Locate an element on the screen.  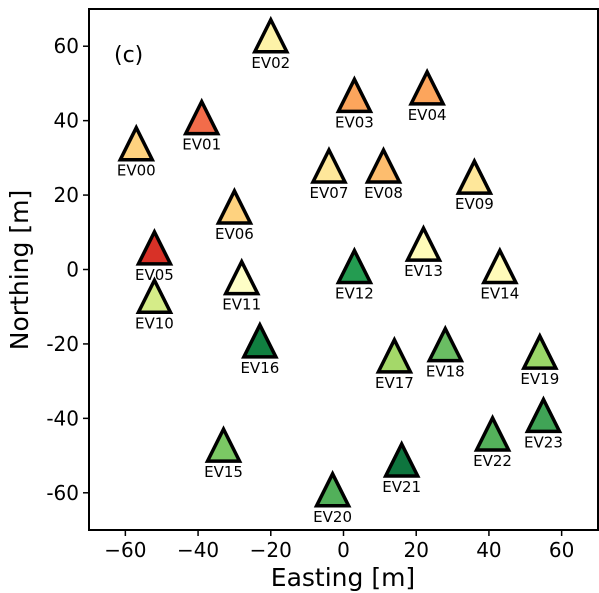
event-label: EV20 is located at coordinates (332, 517).